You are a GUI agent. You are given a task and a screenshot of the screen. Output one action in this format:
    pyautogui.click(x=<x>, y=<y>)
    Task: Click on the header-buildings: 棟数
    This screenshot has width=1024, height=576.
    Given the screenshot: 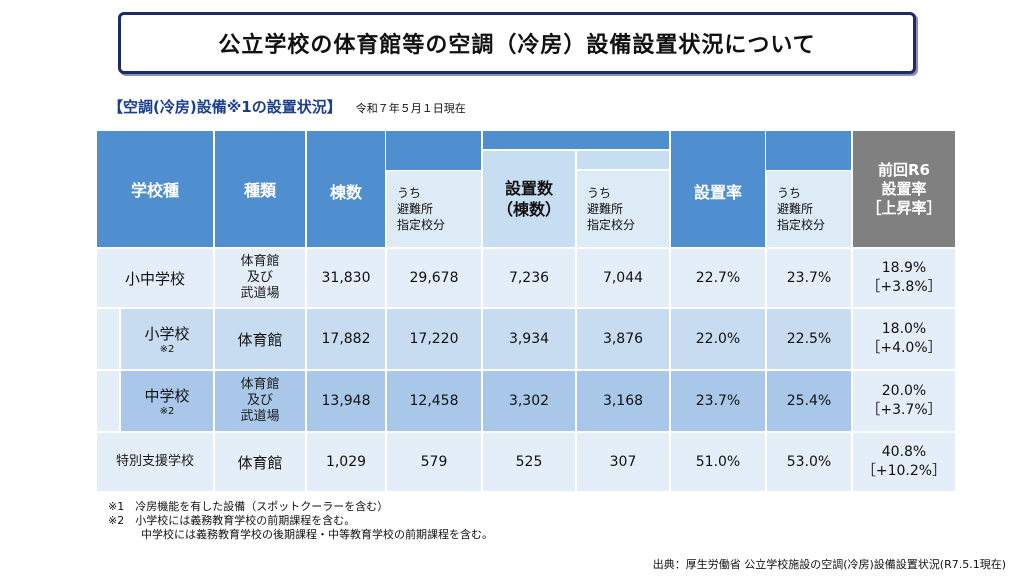 What is the action you would take?
    pyautogui.click(x=346, y=189)
    